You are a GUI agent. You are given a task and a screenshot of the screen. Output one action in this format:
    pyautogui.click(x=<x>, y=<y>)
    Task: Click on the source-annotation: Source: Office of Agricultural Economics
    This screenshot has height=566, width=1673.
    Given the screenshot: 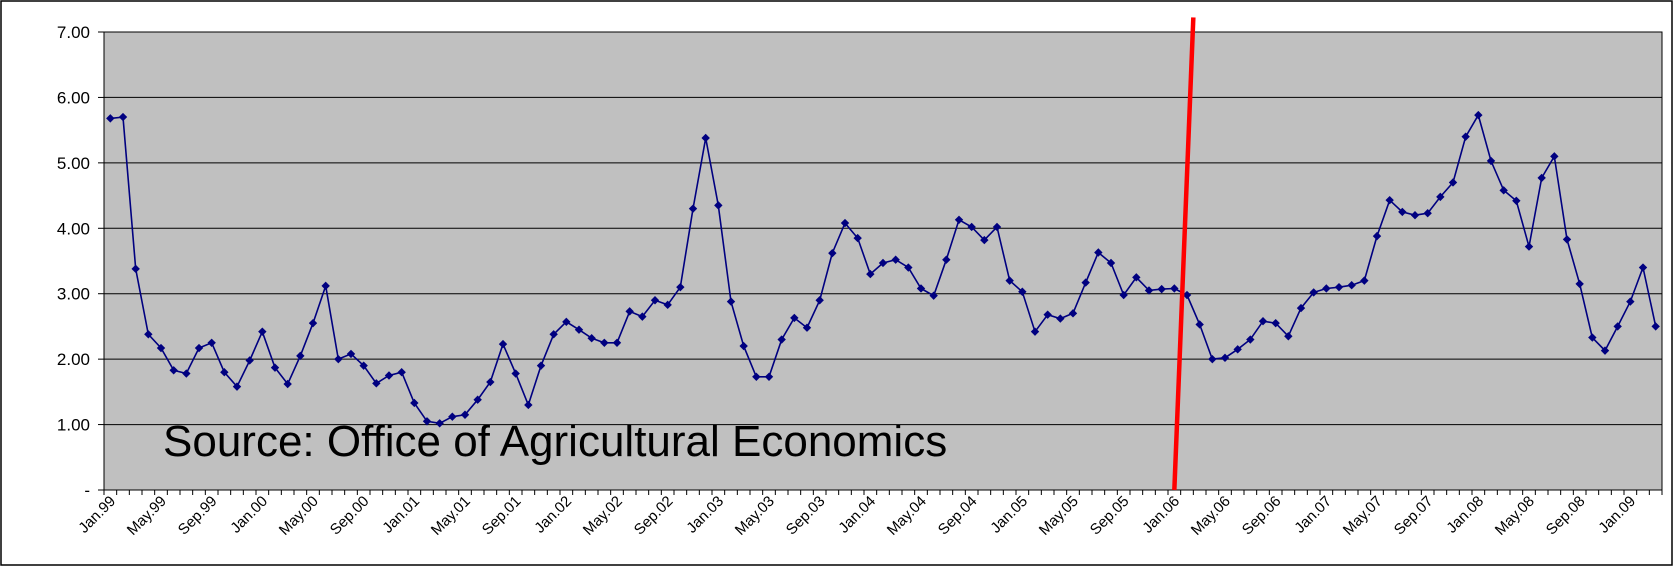 What is the action you would take?
    pyautogui.click(x=555, y=441)
    